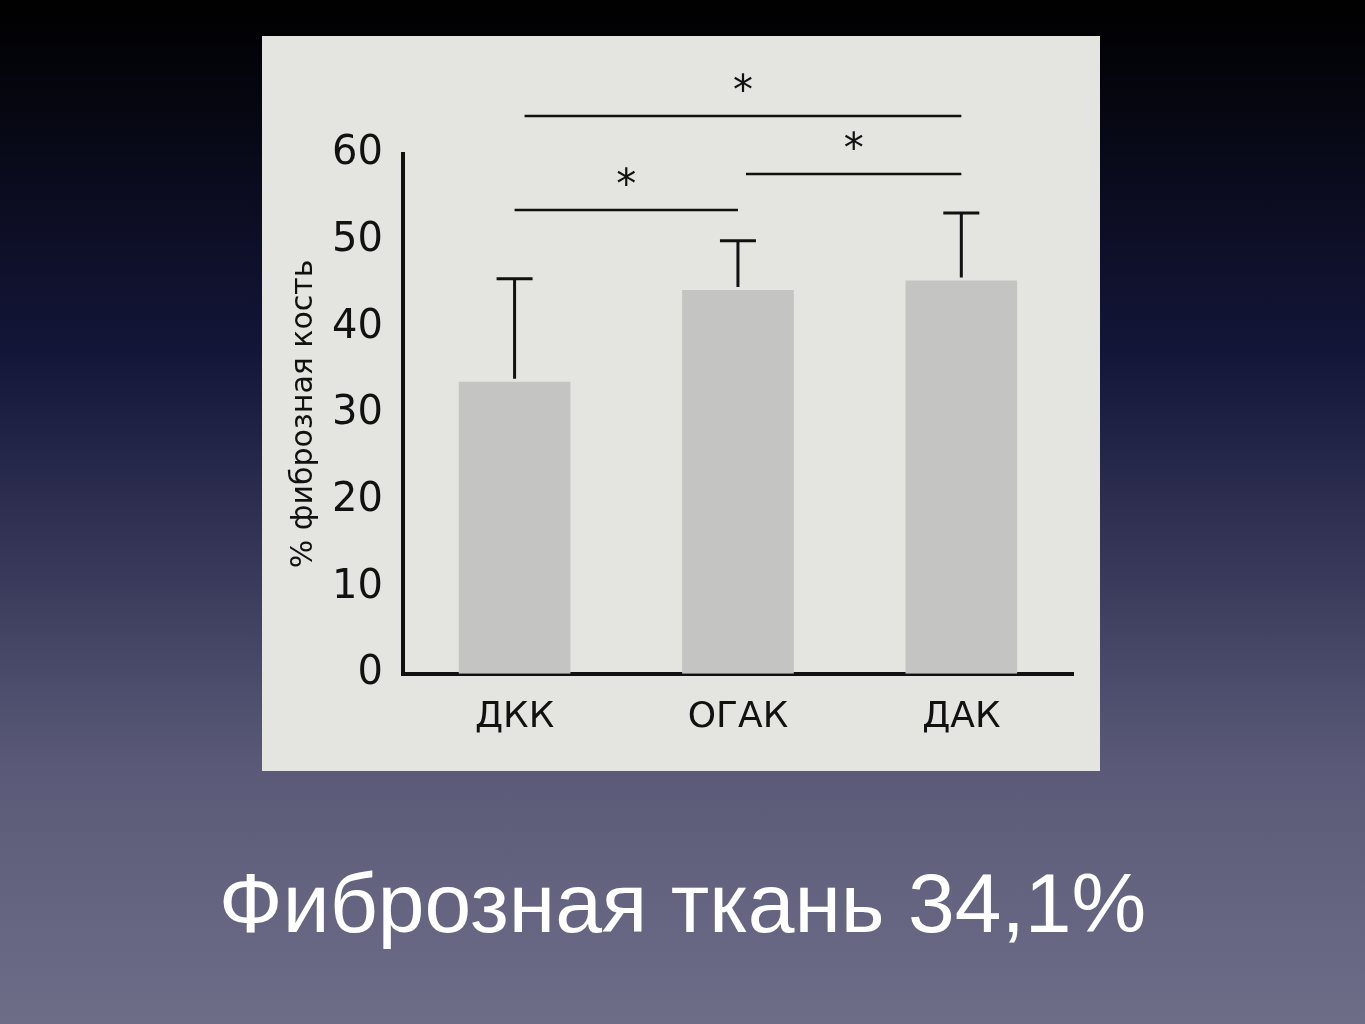  Describe the element at coordinates (357, 150) in the screenshot. I see `y-tick-label: 60` at that location.